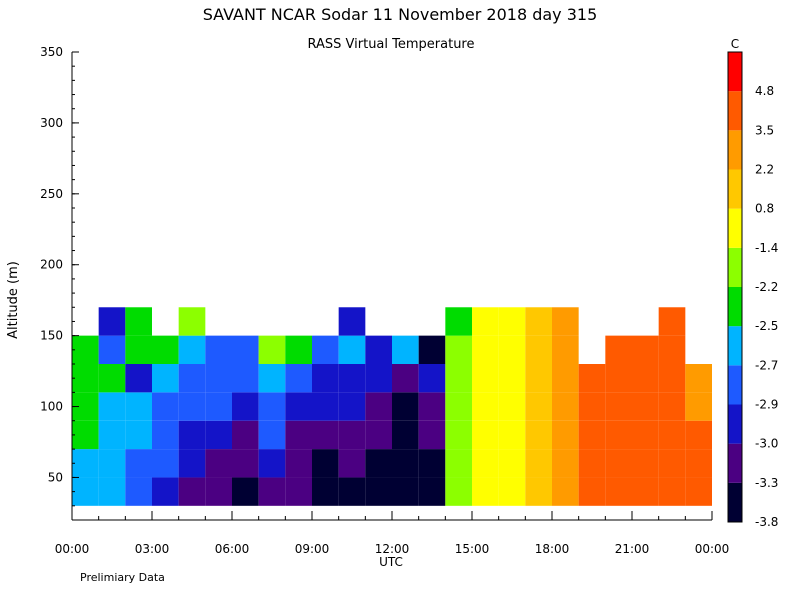 Image resolution: width=800 pixels, height=600 pixels. Describe the element at coordinates (391, 562) in the screenshot. I see `x-axis-label: UTC` at that location.